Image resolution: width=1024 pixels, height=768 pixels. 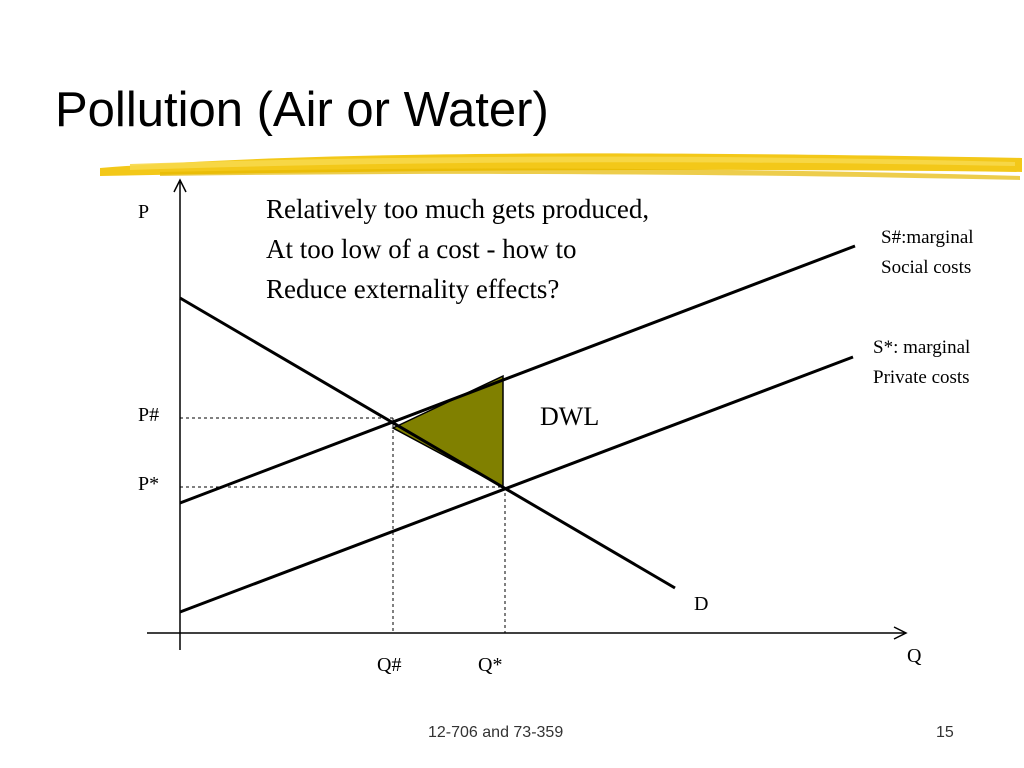 I want to click on demand-label: D, so click(x=701, y=604).